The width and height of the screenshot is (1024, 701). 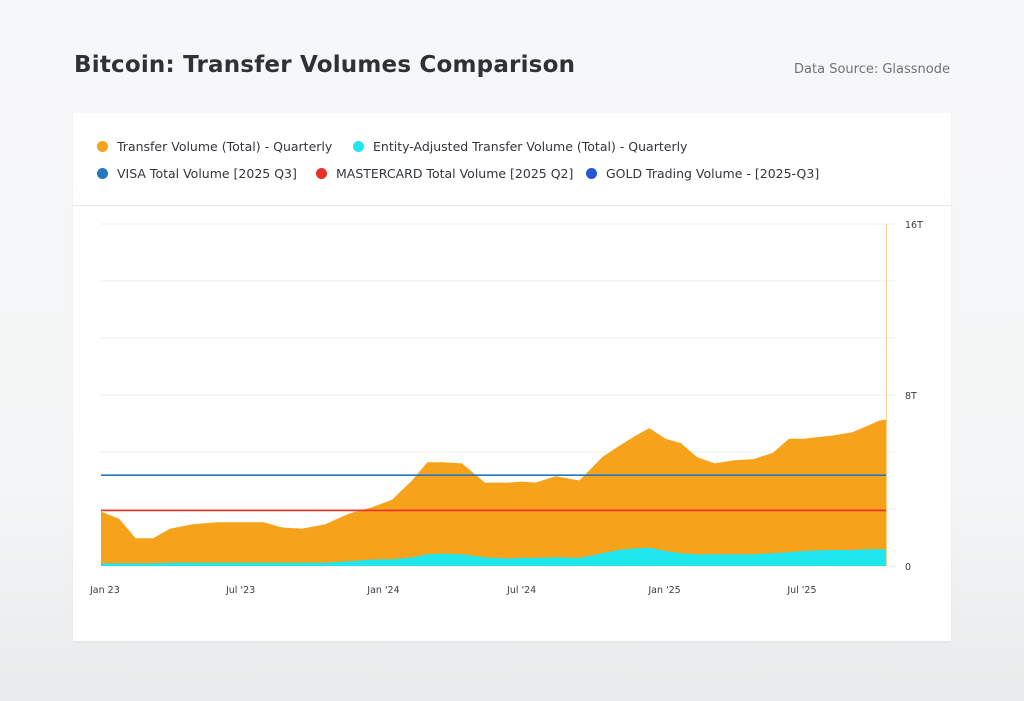 What do you see at coordinates (908, 567) in the screenshot?
I see `y-tick-label: 0` at bounding box center [908, 567].